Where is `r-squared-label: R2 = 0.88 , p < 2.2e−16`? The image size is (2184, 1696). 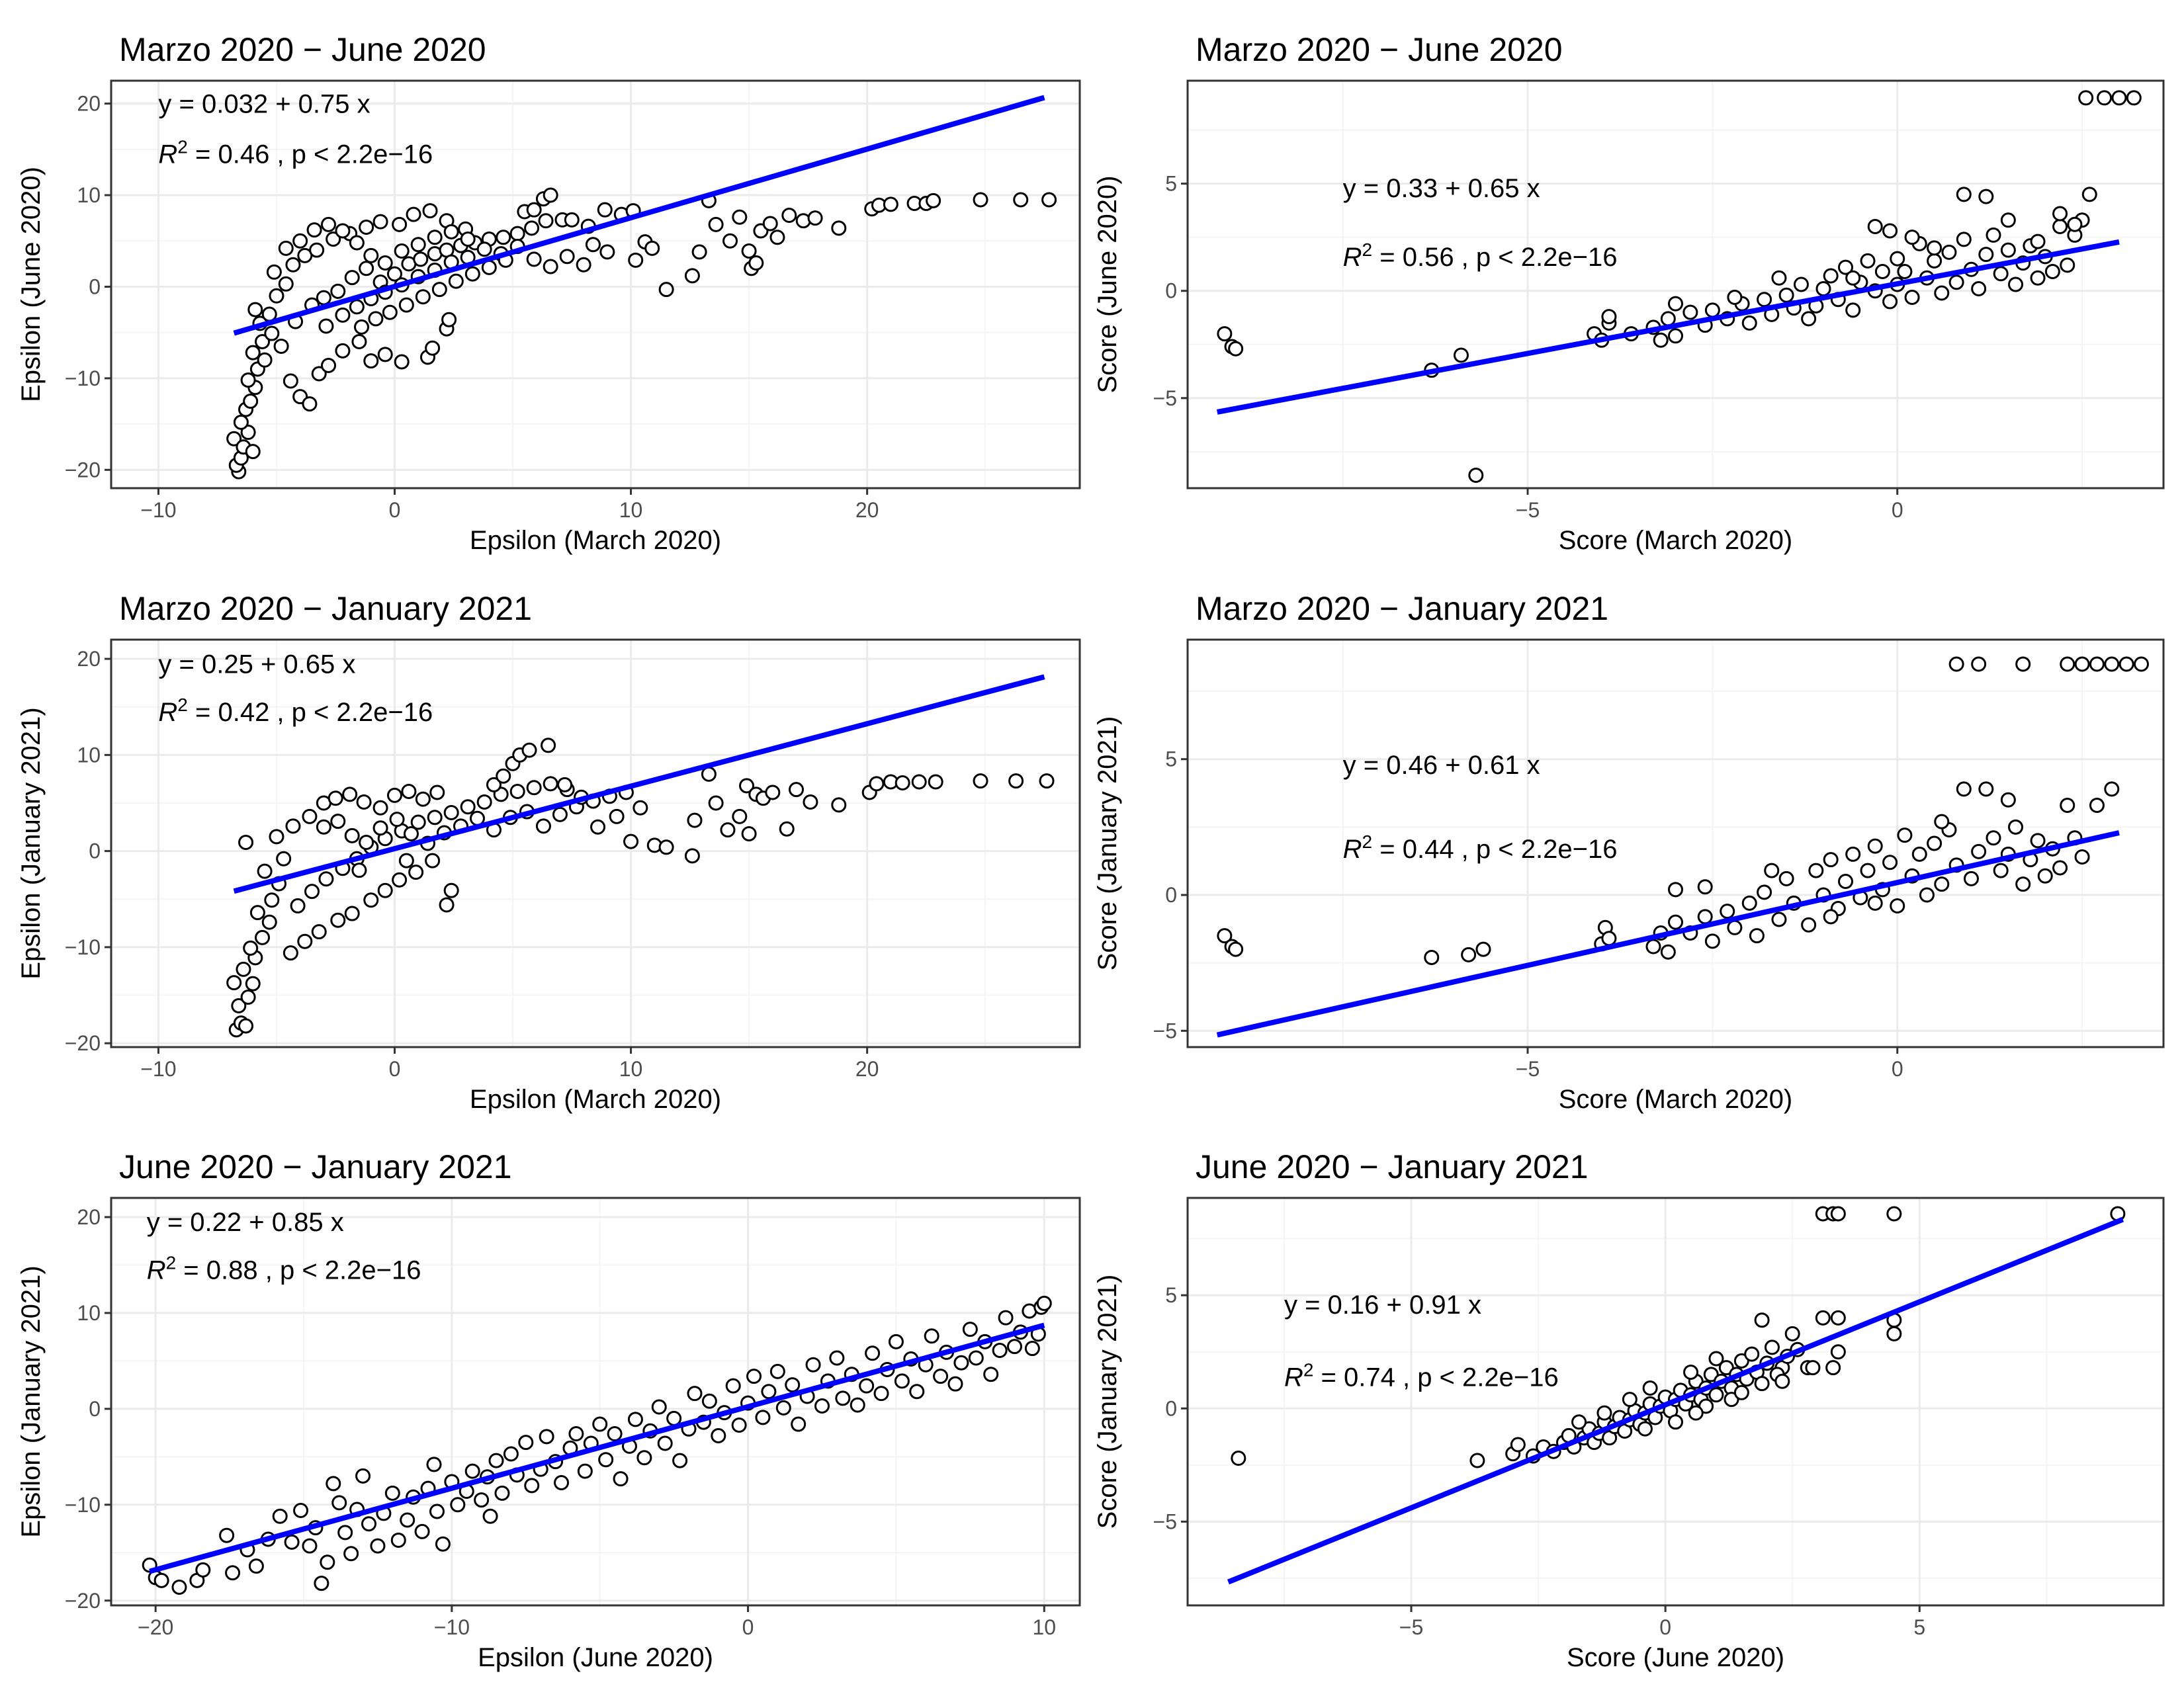 r-squared-label: R2 = 0.88 , p < 2.2e−16 is located at coordinates (284, 1268).